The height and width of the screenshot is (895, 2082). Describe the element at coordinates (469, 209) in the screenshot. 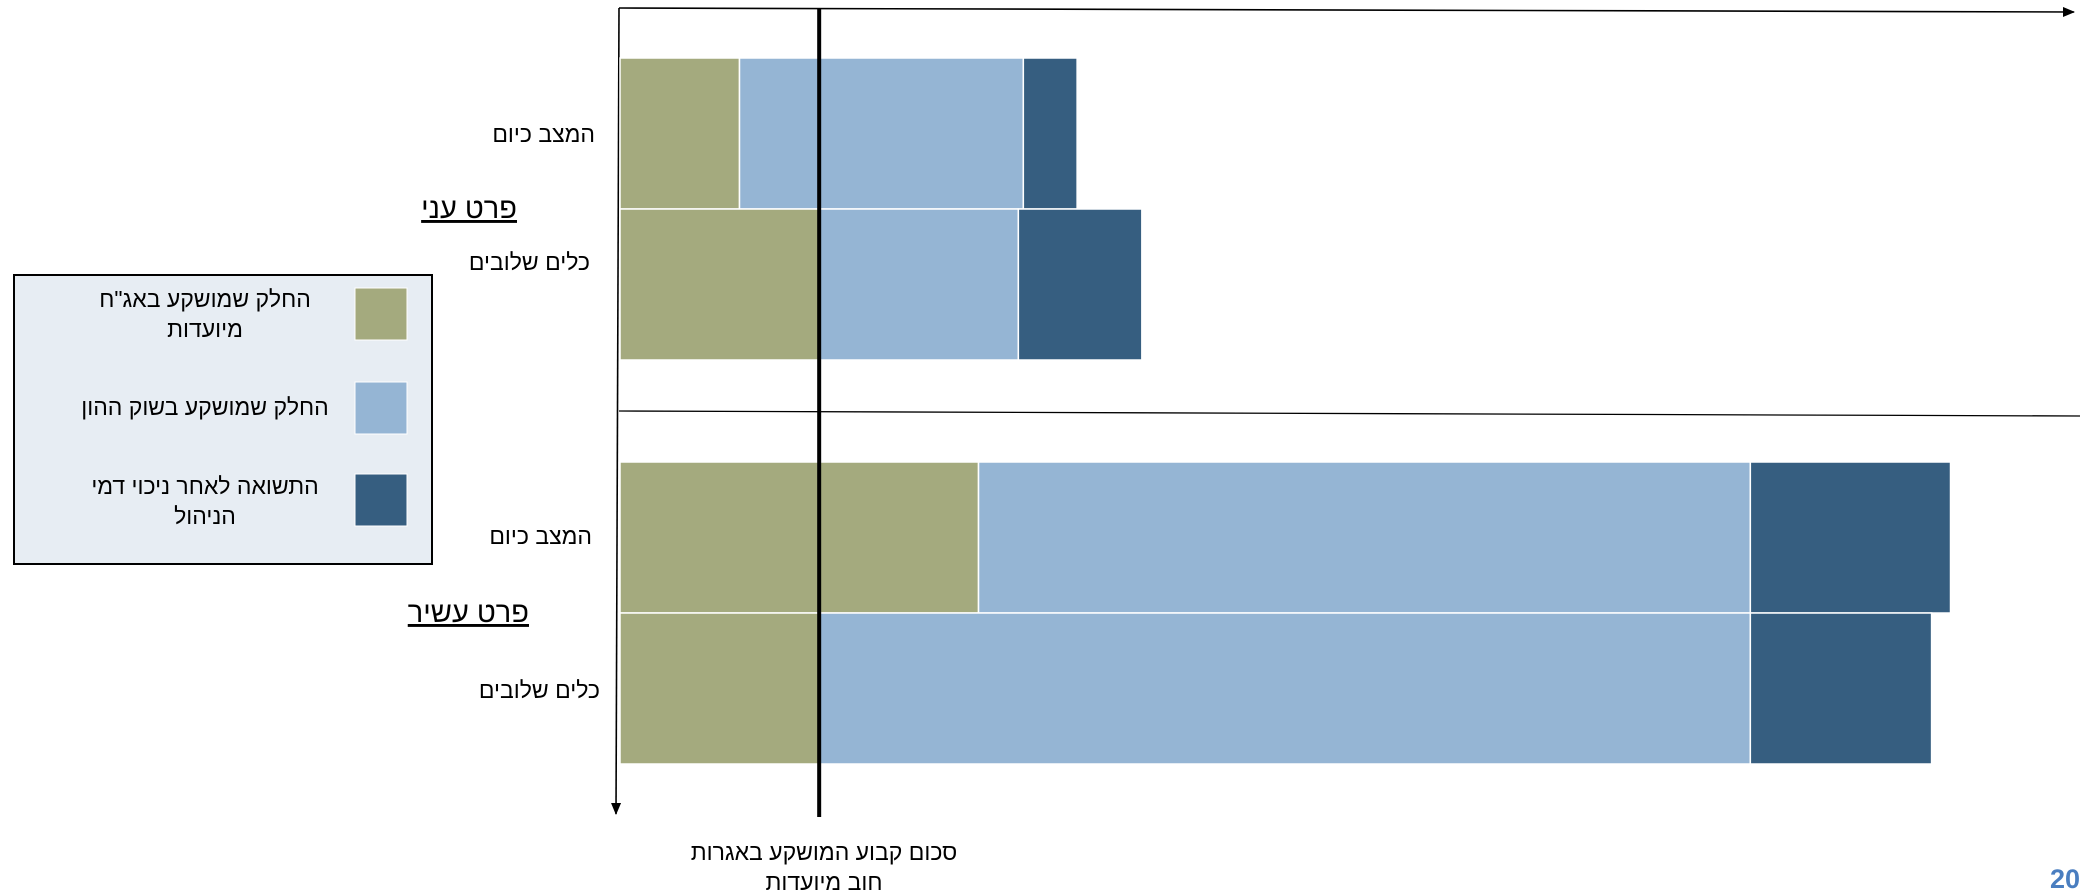

I see `group-label: פרט עני` at that location.